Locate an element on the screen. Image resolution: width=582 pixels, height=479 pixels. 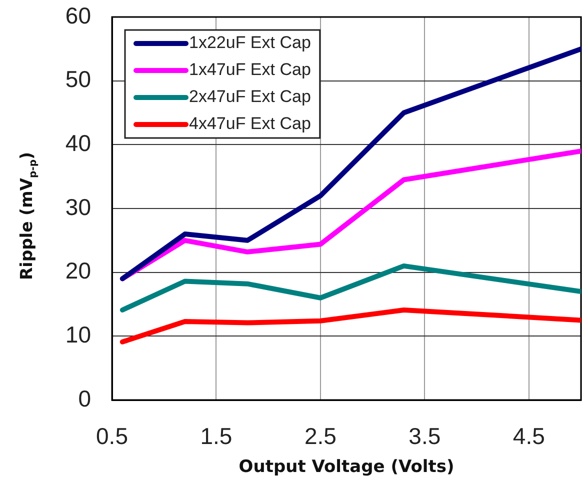
legend-label: 1x22uF Ext Cap is located at coordinates (250, 42).